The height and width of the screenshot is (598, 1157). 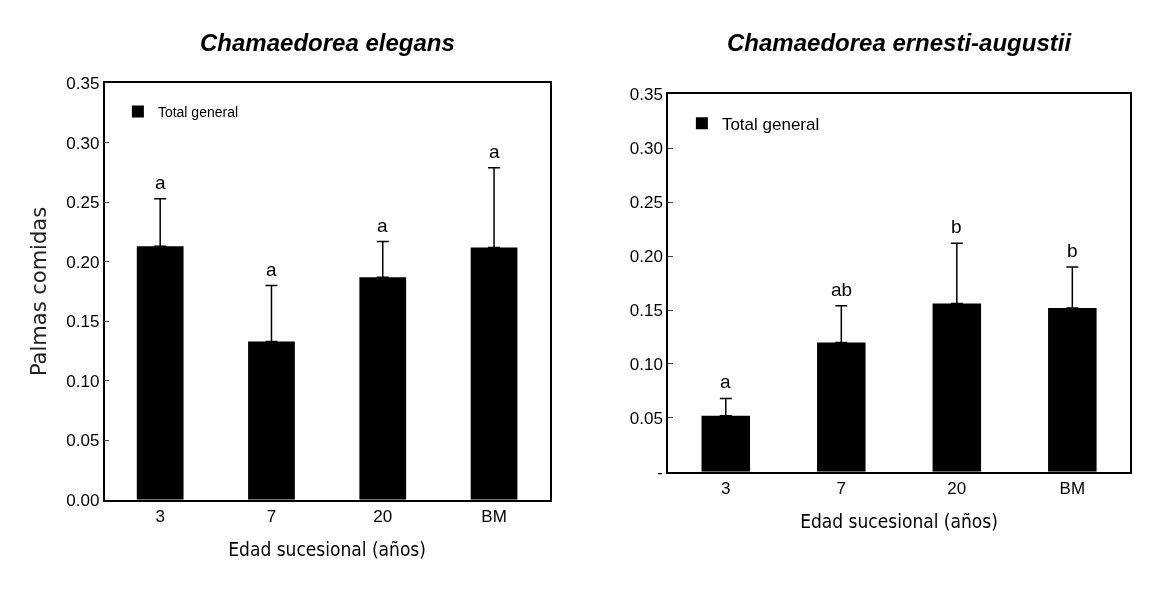 I want to click on y-tick-label: 0.00, so click(x=83, y=500).